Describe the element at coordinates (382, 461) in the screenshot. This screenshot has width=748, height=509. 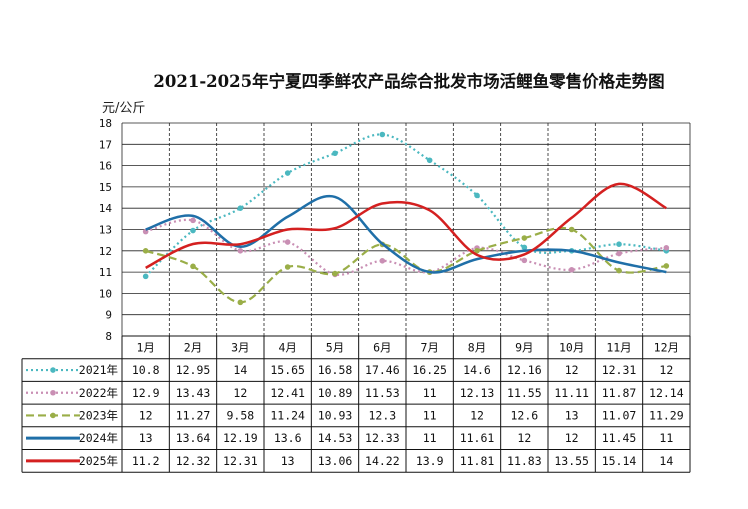
I see `table-value: 14.22` at that location.